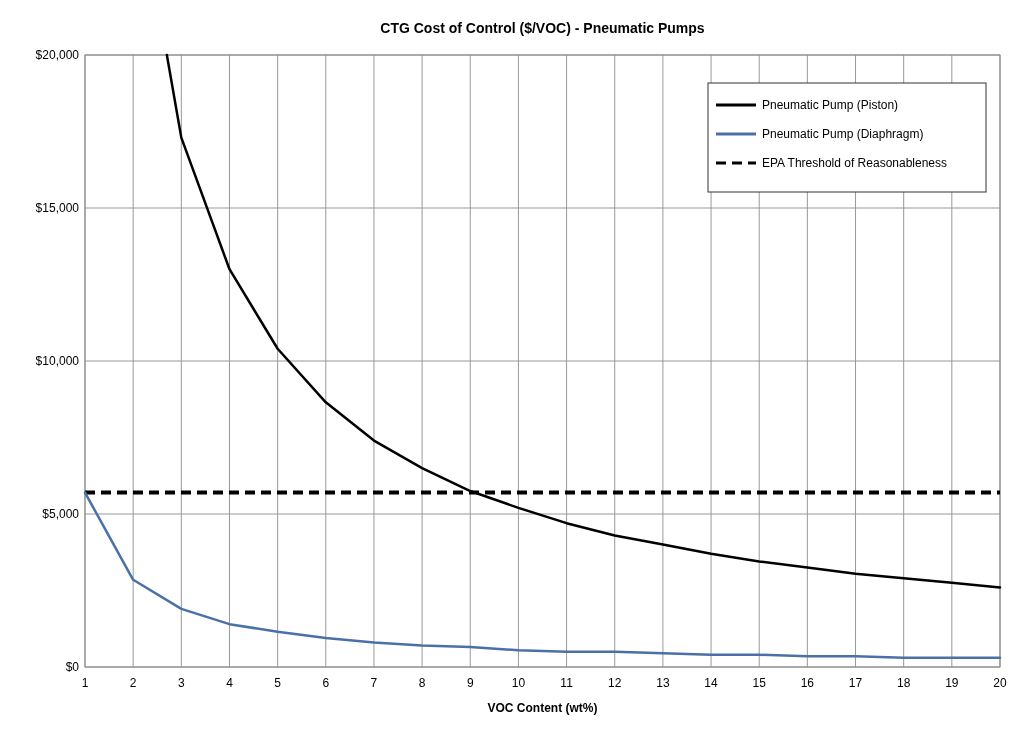 Image resolution: width=1018 pixels, height=742 pixels. What do you see at coordinates (615, 683) in the screenshot?
I see `x-tick-label: 12` at bounding box center [615, 683].